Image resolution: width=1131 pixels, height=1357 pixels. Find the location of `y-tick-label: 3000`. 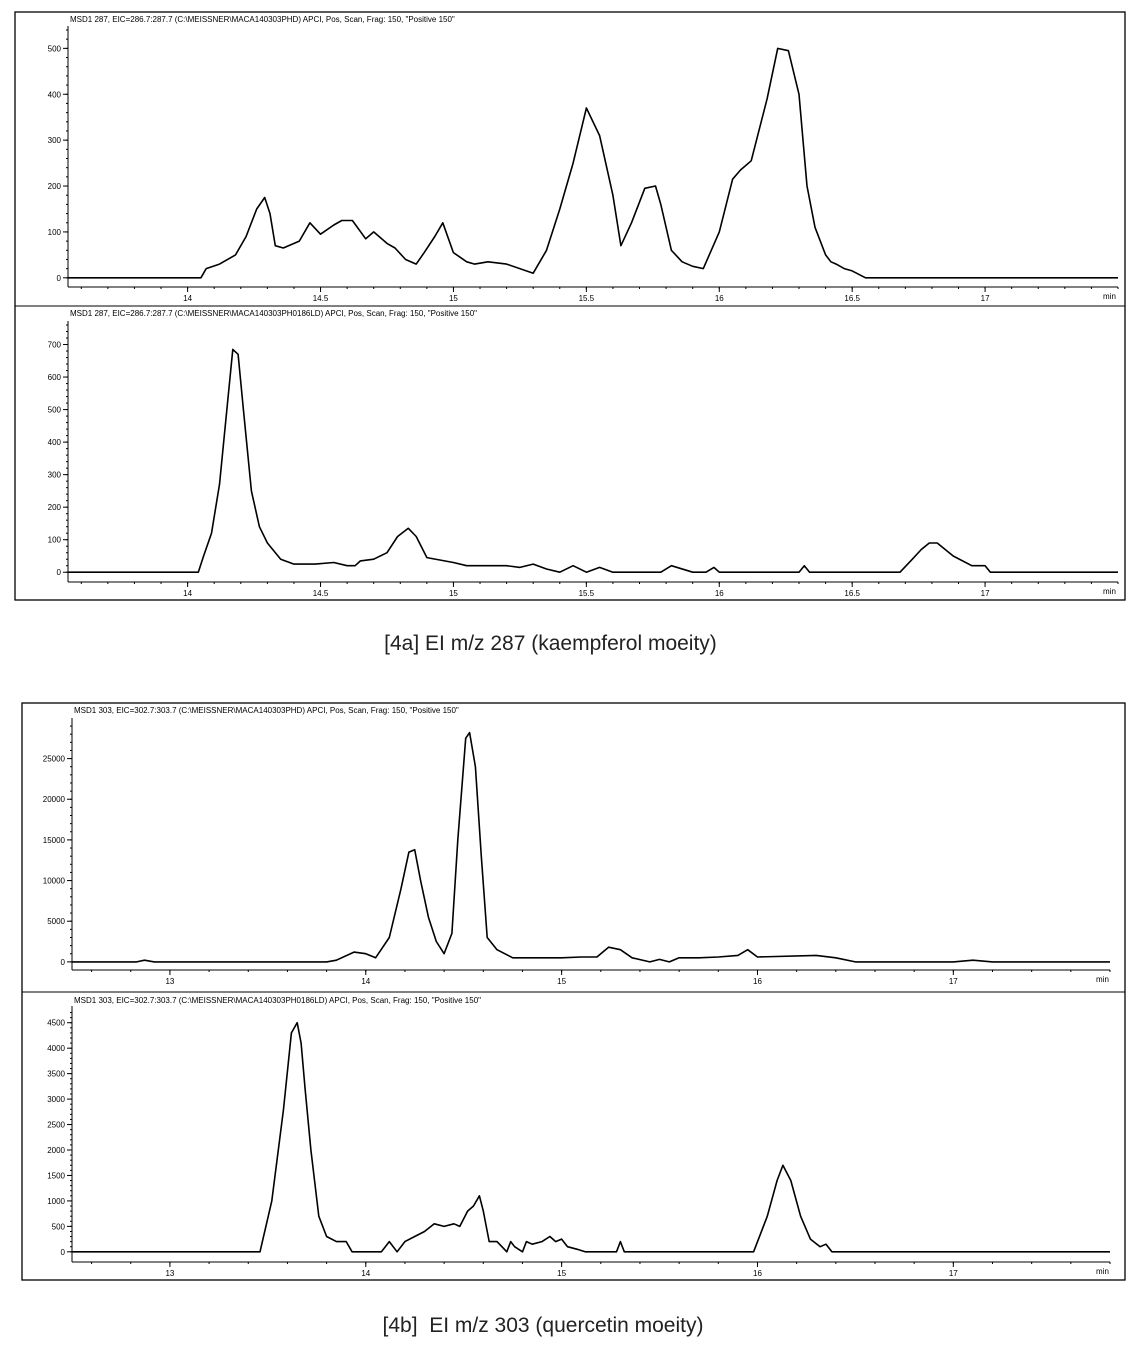

y-tick-label: 3000 is located at coordinates (56, 1099).